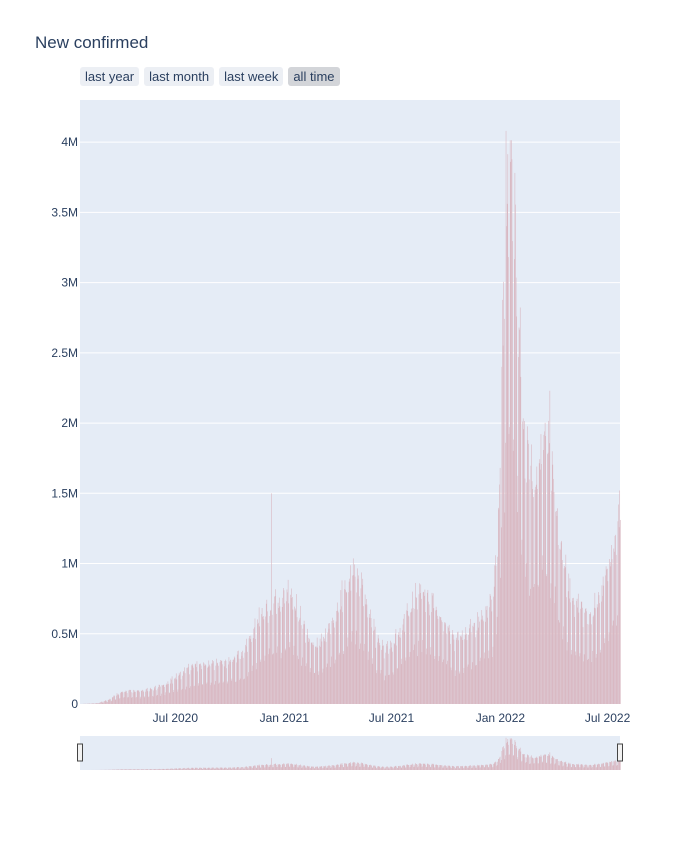  Describe the element at coordinates (110, 76) in the screenshot. I see `range-button-last-year: last year` at that location.